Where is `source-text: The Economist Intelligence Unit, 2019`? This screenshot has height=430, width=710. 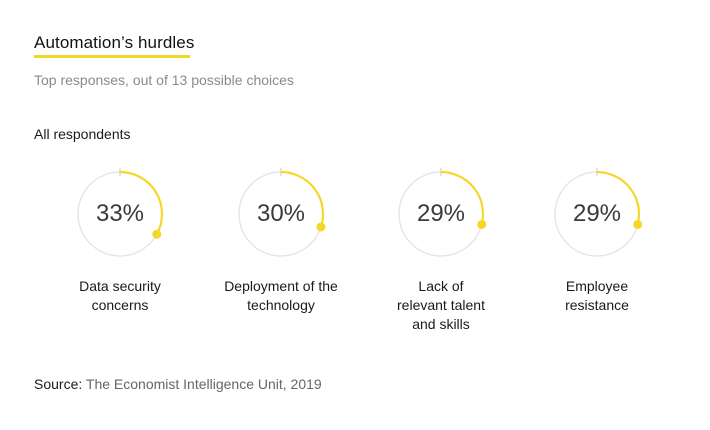
source-text: The Economist Intelligence Unit, 2019 is located at coordinates (203, 384).